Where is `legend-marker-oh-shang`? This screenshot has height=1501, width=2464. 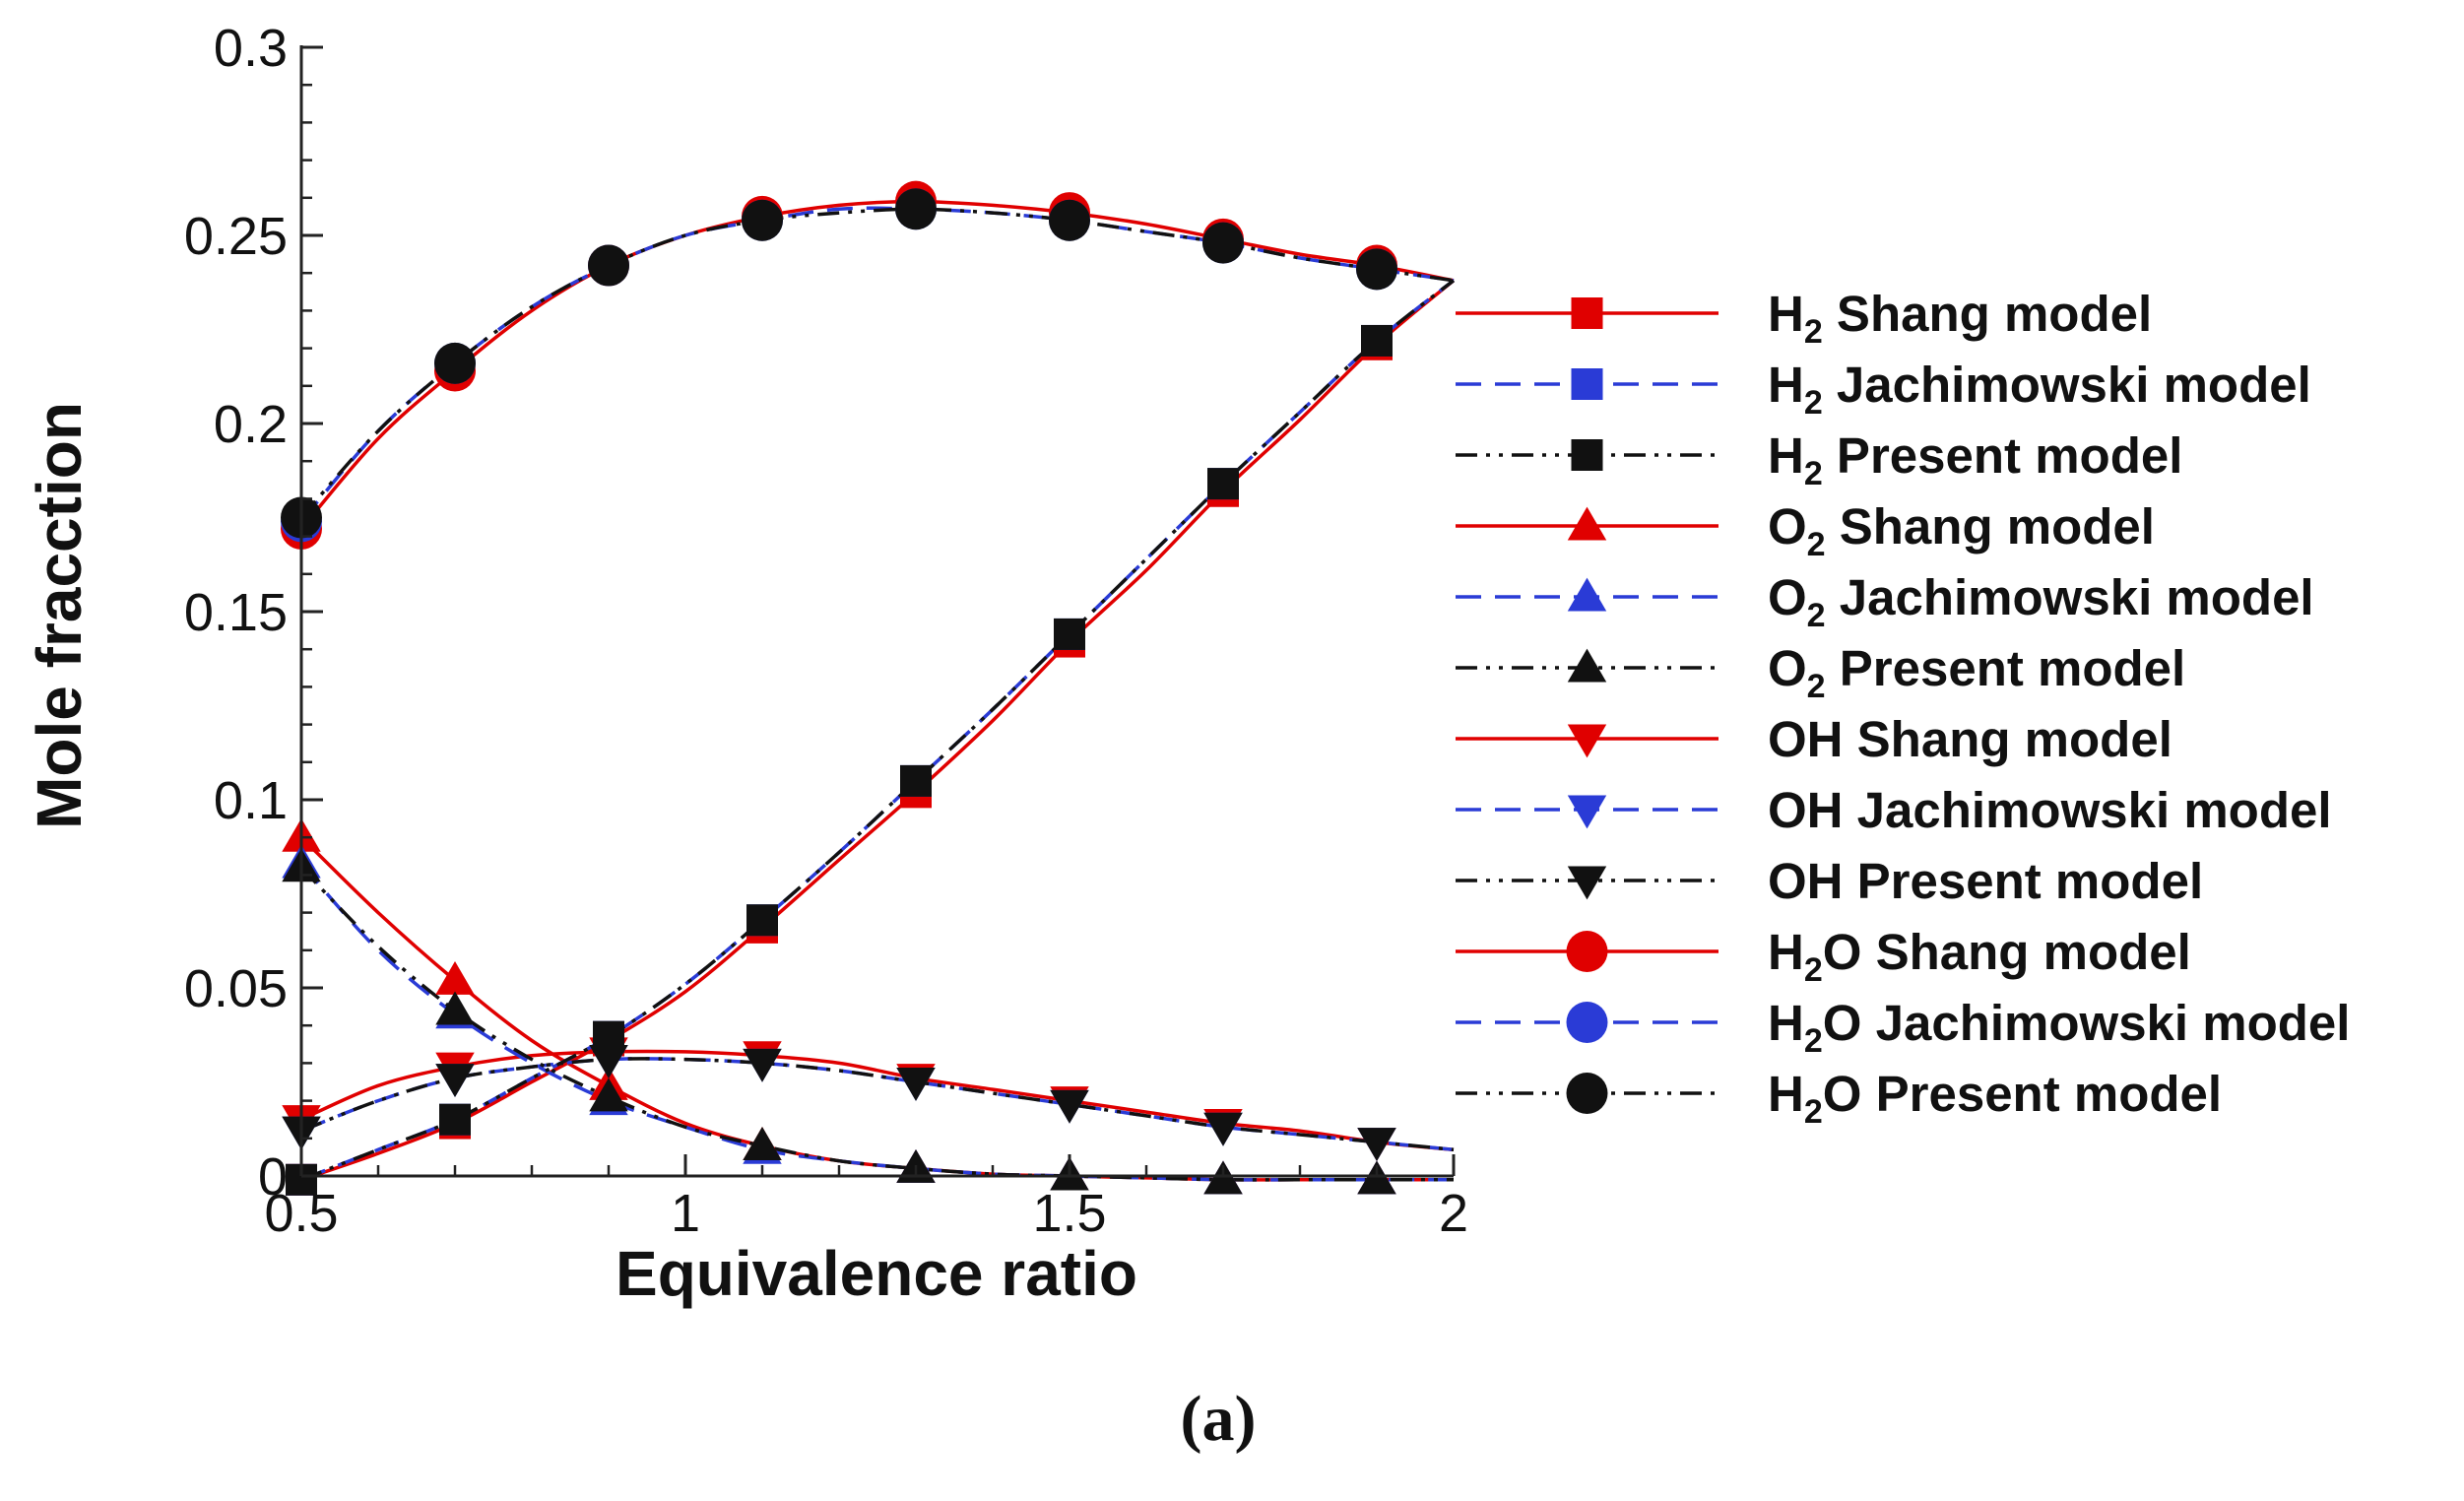 legend-marker-oh-shang is located at coordinates (1587, 741).